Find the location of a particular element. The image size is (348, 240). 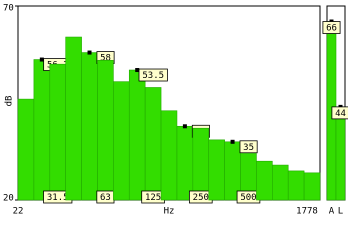

y-tick-label: 70 is located at coordinates (8, 9).